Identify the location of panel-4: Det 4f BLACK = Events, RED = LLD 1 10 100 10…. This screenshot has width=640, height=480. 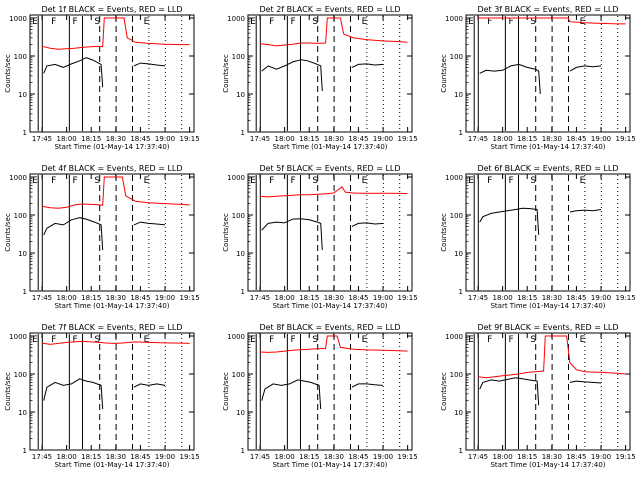
(102, 237).